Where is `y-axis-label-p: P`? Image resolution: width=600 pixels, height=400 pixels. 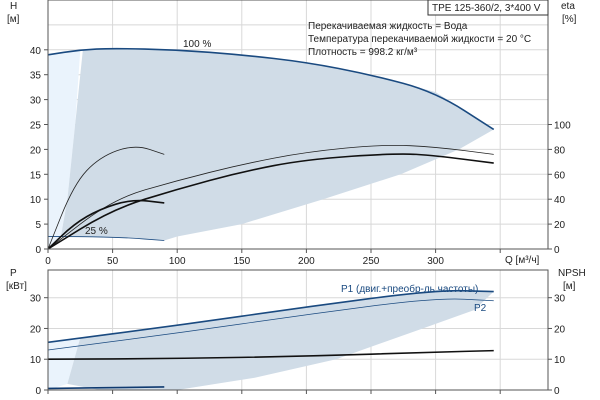
y-axis-label-p: P is located at coordinates (13, 273).